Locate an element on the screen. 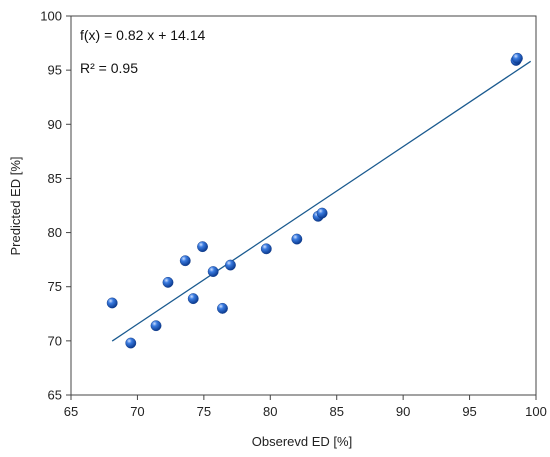 Image resolution: width=550 pixels, height=457 pixels. y-tick-label: 100 is located at coordinates (51, 16).